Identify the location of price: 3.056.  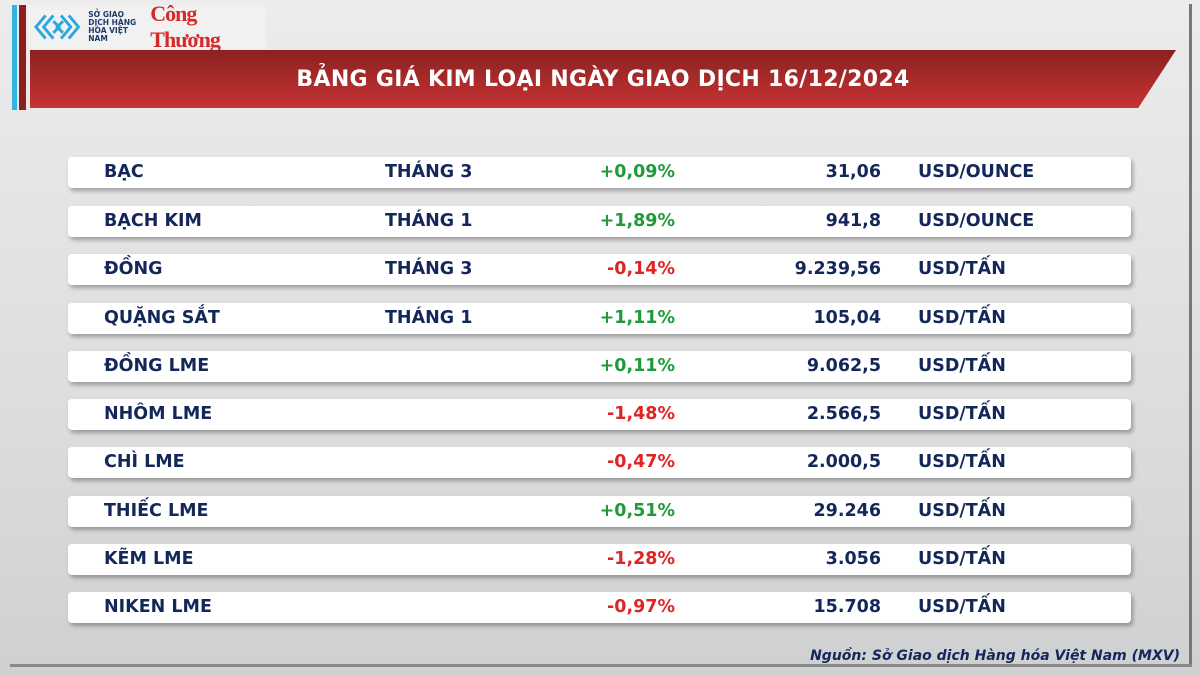
(853, 559).